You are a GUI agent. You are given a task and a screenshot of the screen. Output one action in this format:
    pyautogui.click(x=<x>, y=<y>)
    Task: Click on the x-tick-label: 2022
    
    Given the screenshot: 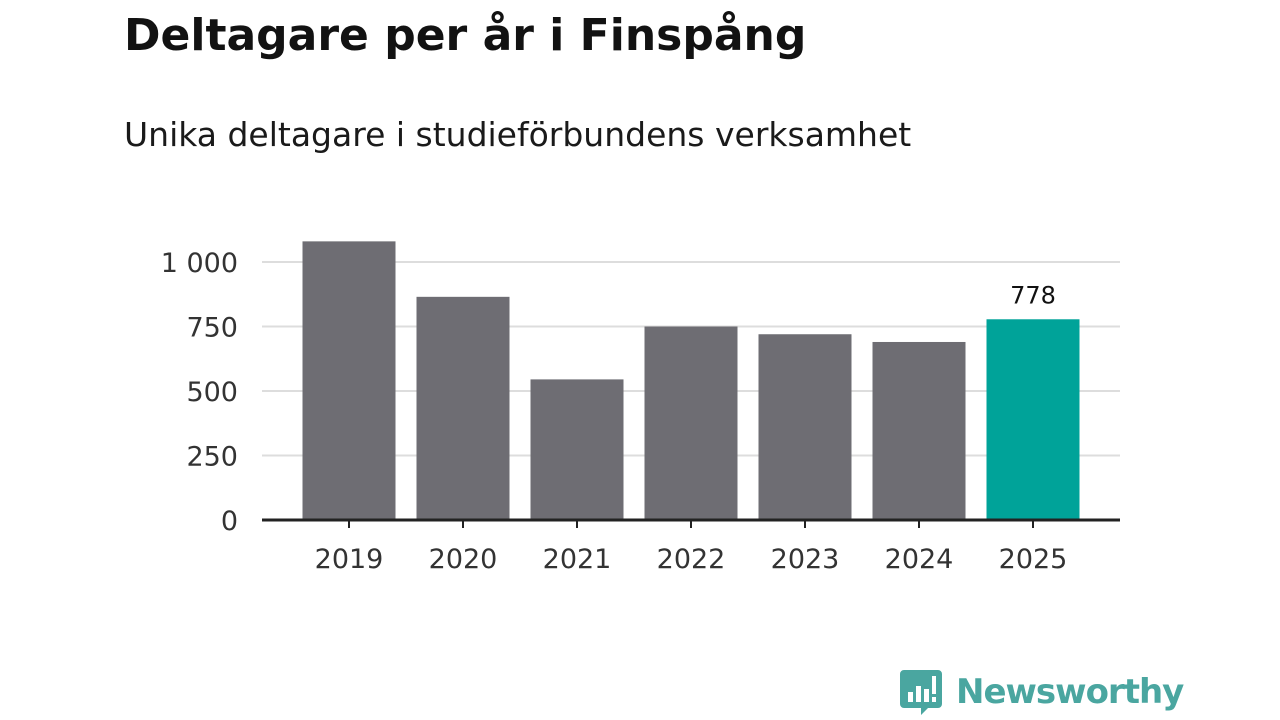 What is the action you would take?
    pyautogui.click(x=691, y=559)
    